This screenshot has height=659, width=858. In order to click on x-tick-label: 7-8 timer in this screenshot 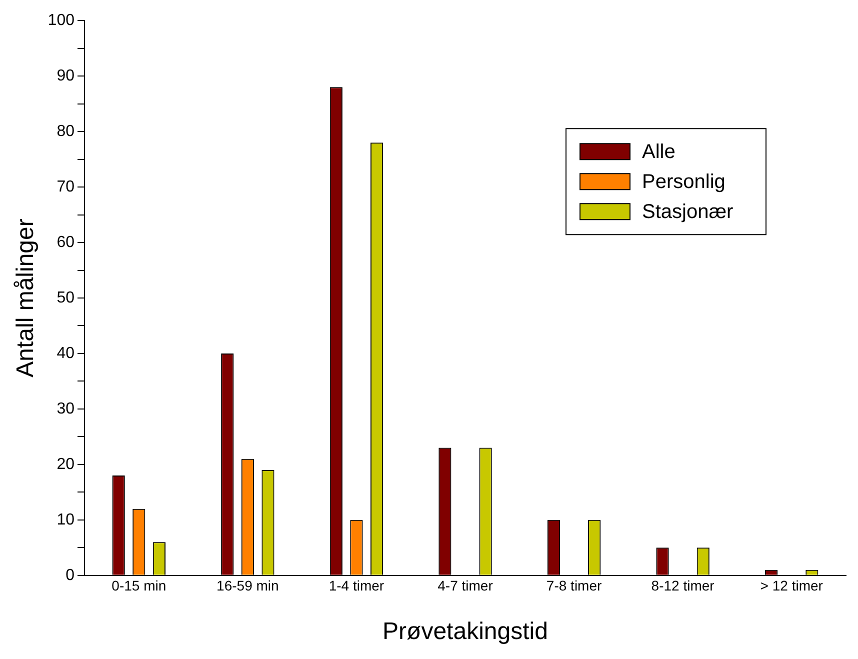, I will do `click(574, 586)`.